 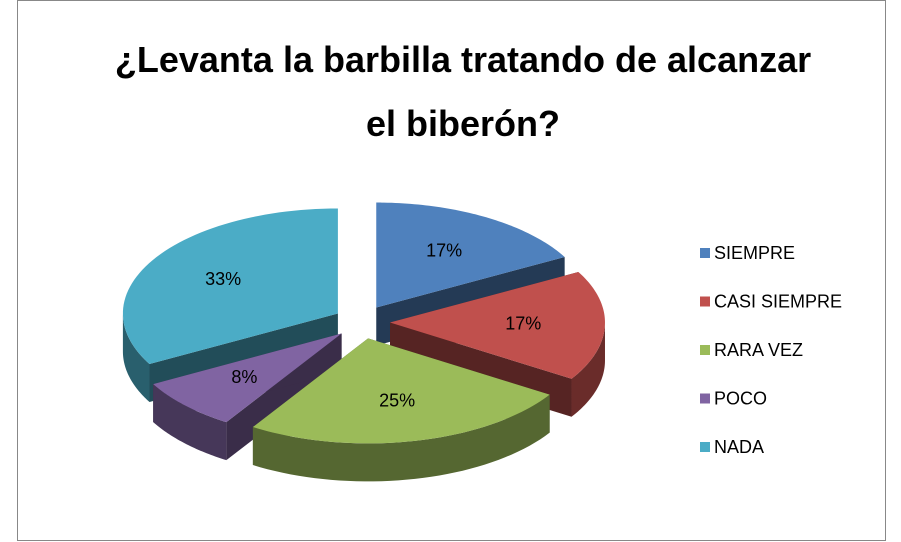 I want to click on legend-label: RARA VEZ, so click(x=758, y=350).